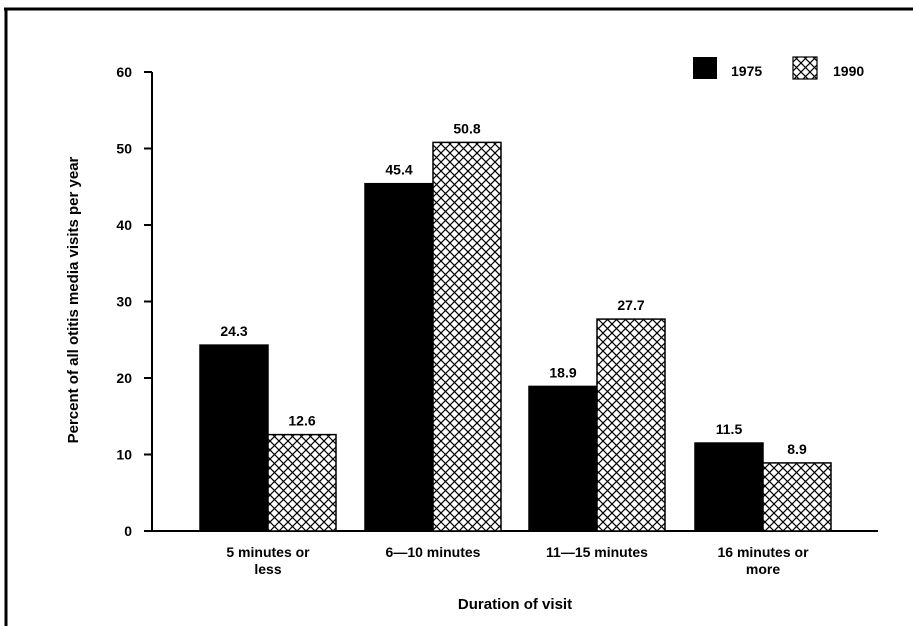 The width and height of the screenshot is (913, 626). Describe the element at coordinates (124, 149) in the screenshot. I see `y-tick-label: 50` at that location.